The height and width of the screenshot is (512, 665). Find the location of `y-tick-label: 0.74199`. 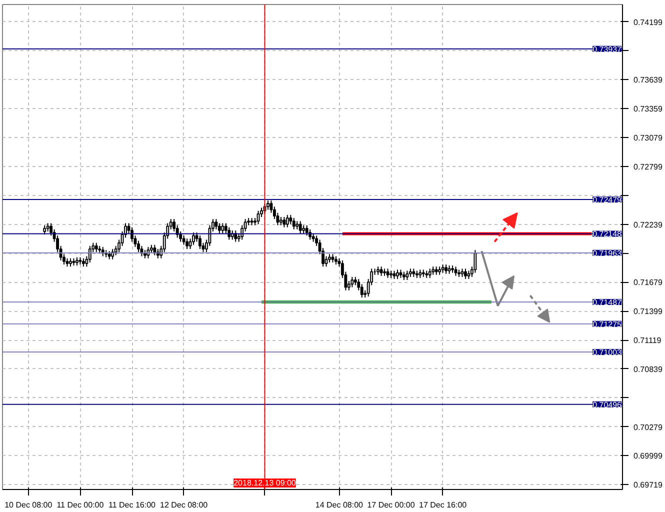

y-tick-label: 0.74199 is located at coordinates (648, 22).